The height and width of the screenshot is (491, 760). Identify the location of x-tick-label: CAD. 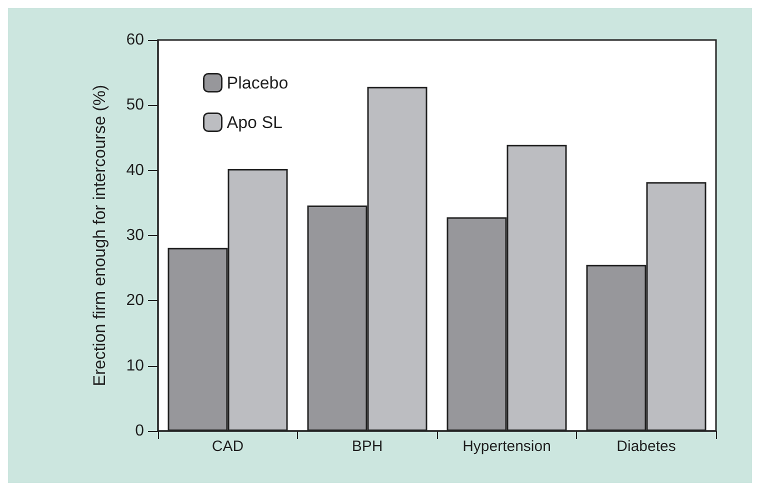
(228, 446).